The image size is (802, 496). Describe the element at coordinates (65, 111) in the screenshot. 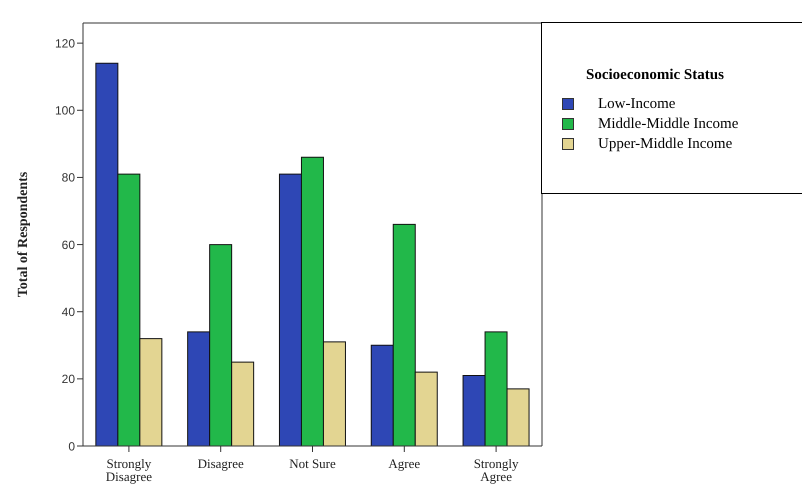

I see `y-tick-label: 100` at that location.